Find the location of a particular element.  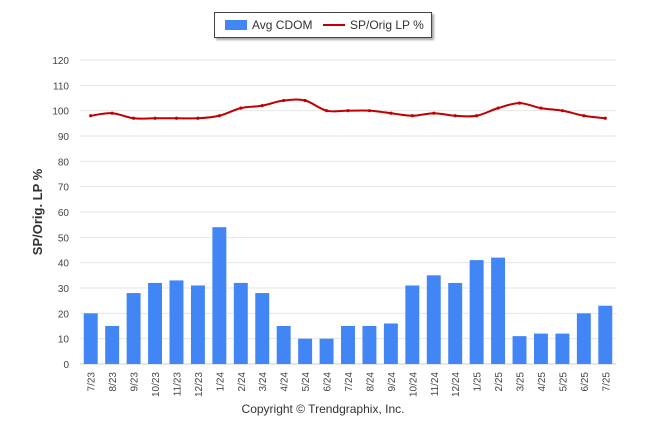

legend-label-sp-orig-lp: SP/Orig LP % is located at coordinates (387, 25).